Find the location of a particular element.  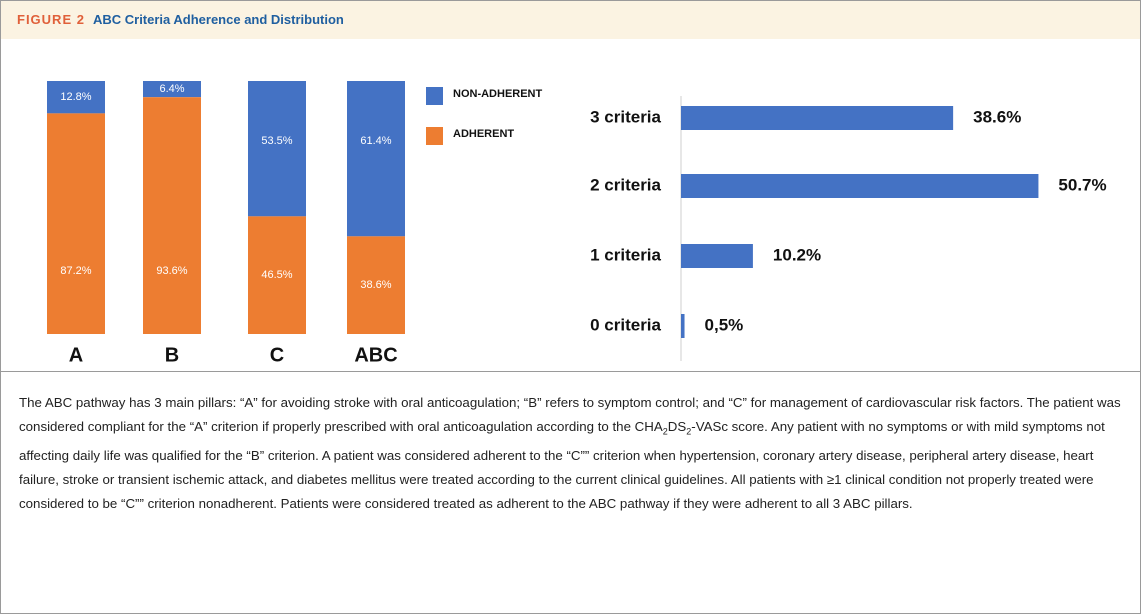

value-label: 10.2% is located at coordinates (797, 254).